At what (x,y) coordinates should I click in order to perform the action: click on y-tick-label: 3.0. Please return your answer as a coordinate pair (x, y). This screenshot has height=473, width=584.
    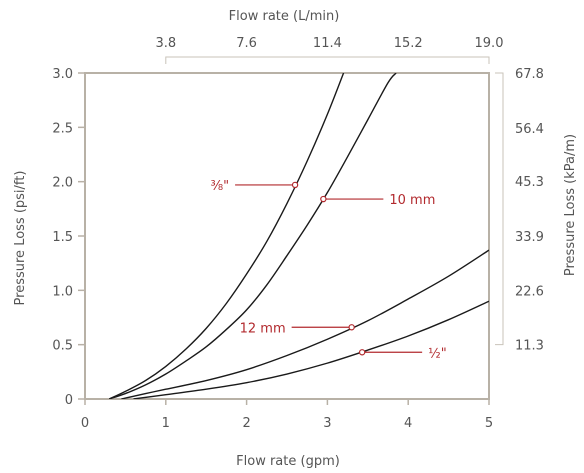
    Looking at the image, I should click on (62, 74).